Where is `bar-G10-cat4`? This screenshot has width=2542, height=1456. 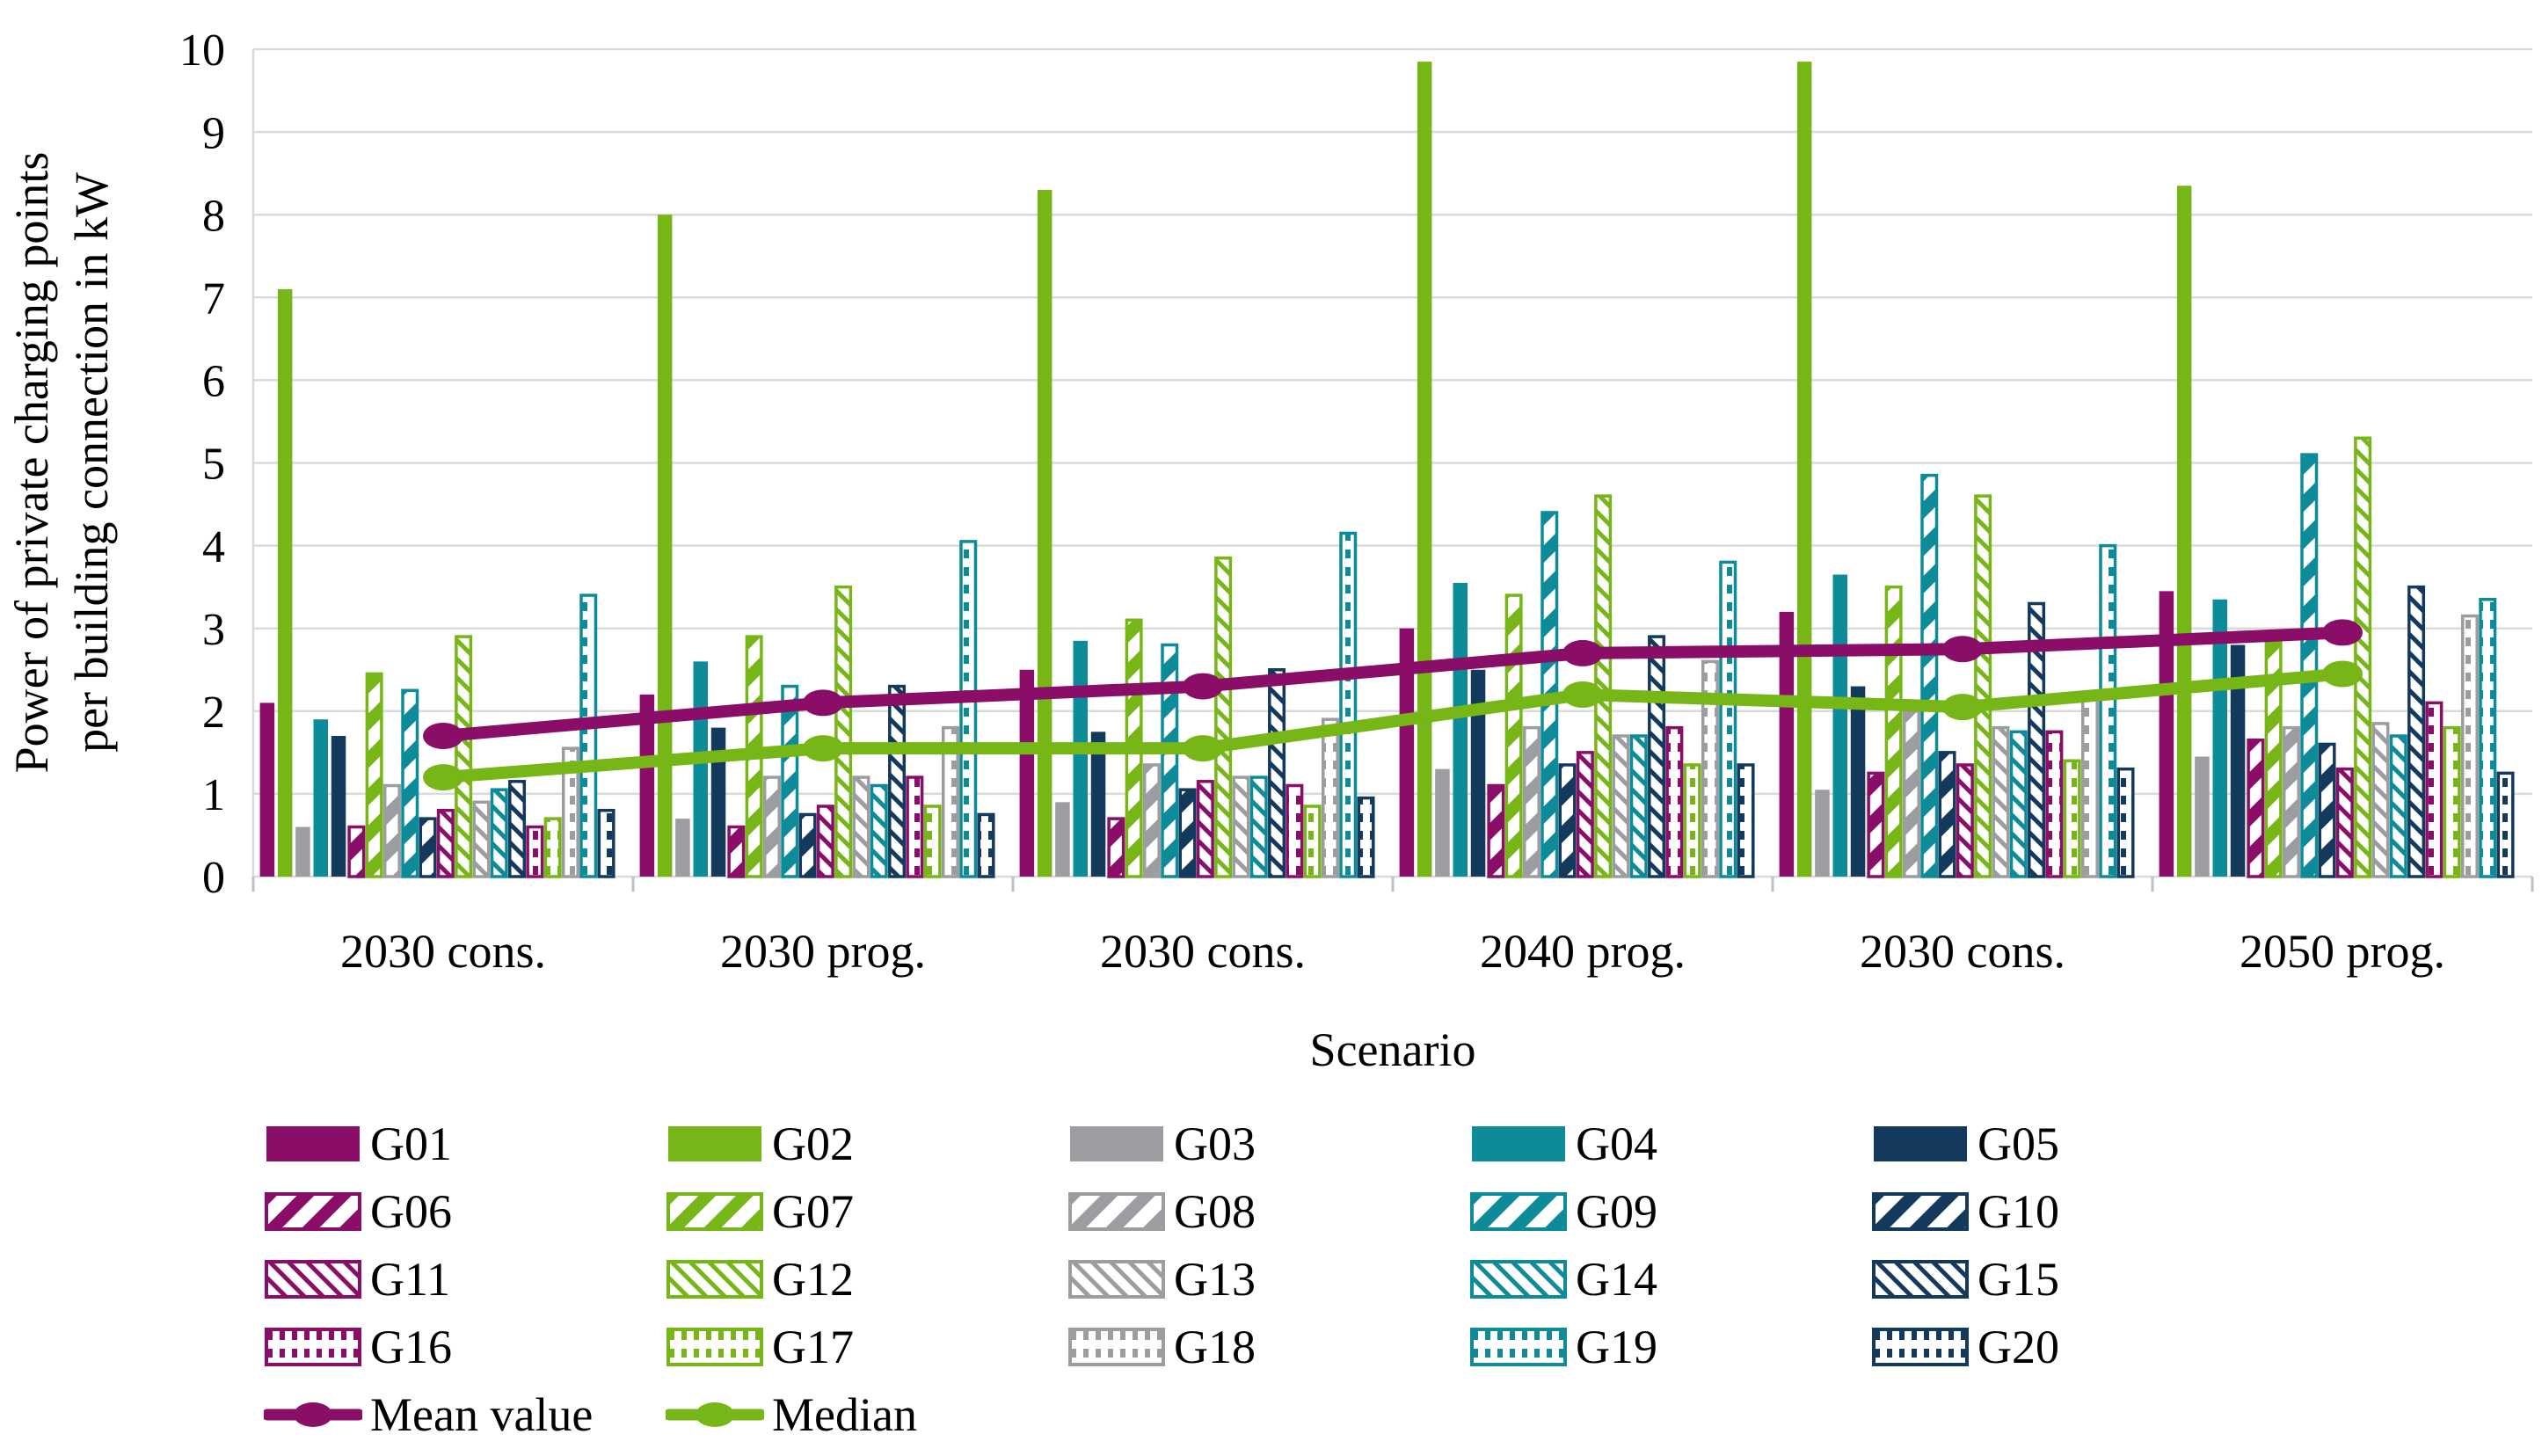 bar-G10-cat4 is located at coordinates (1567, 820).